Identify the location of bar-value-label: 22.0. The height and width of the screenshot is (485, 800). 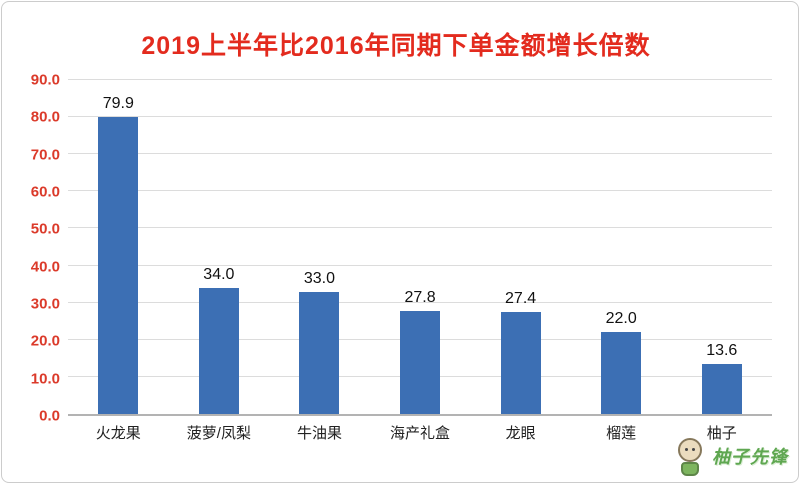
(621, 319).